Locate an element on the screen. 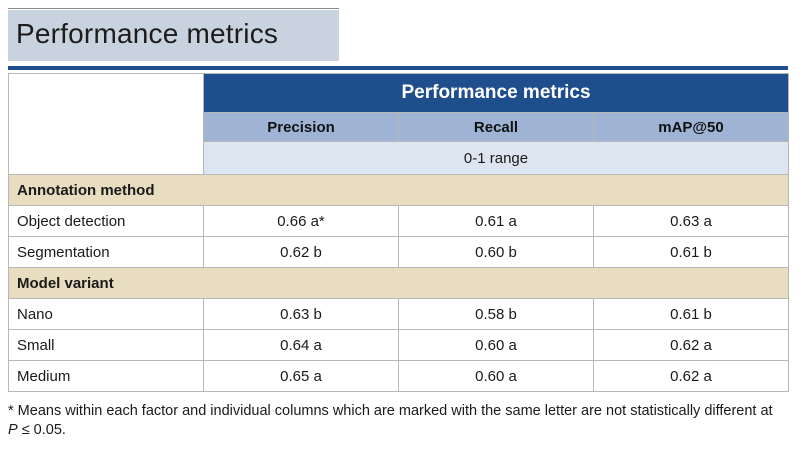 This screenshot has height=453, width=800. table-row: Nano 0.63 b 0.58 b 0.61 b is located at coordinates (399, 314).